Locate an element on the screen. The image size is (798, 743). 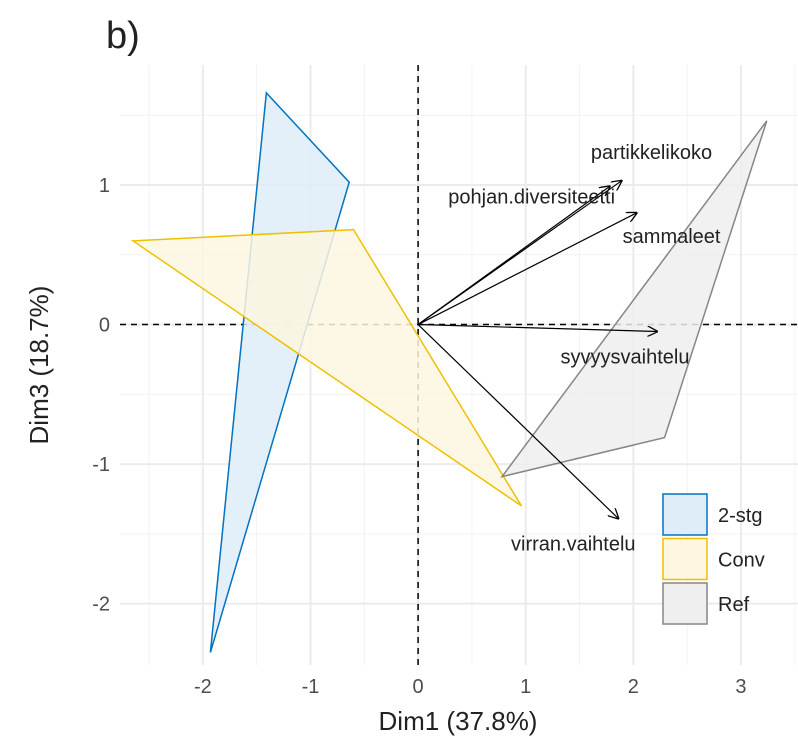
x-tick-label: 0 is located at coordinates (418, 687).